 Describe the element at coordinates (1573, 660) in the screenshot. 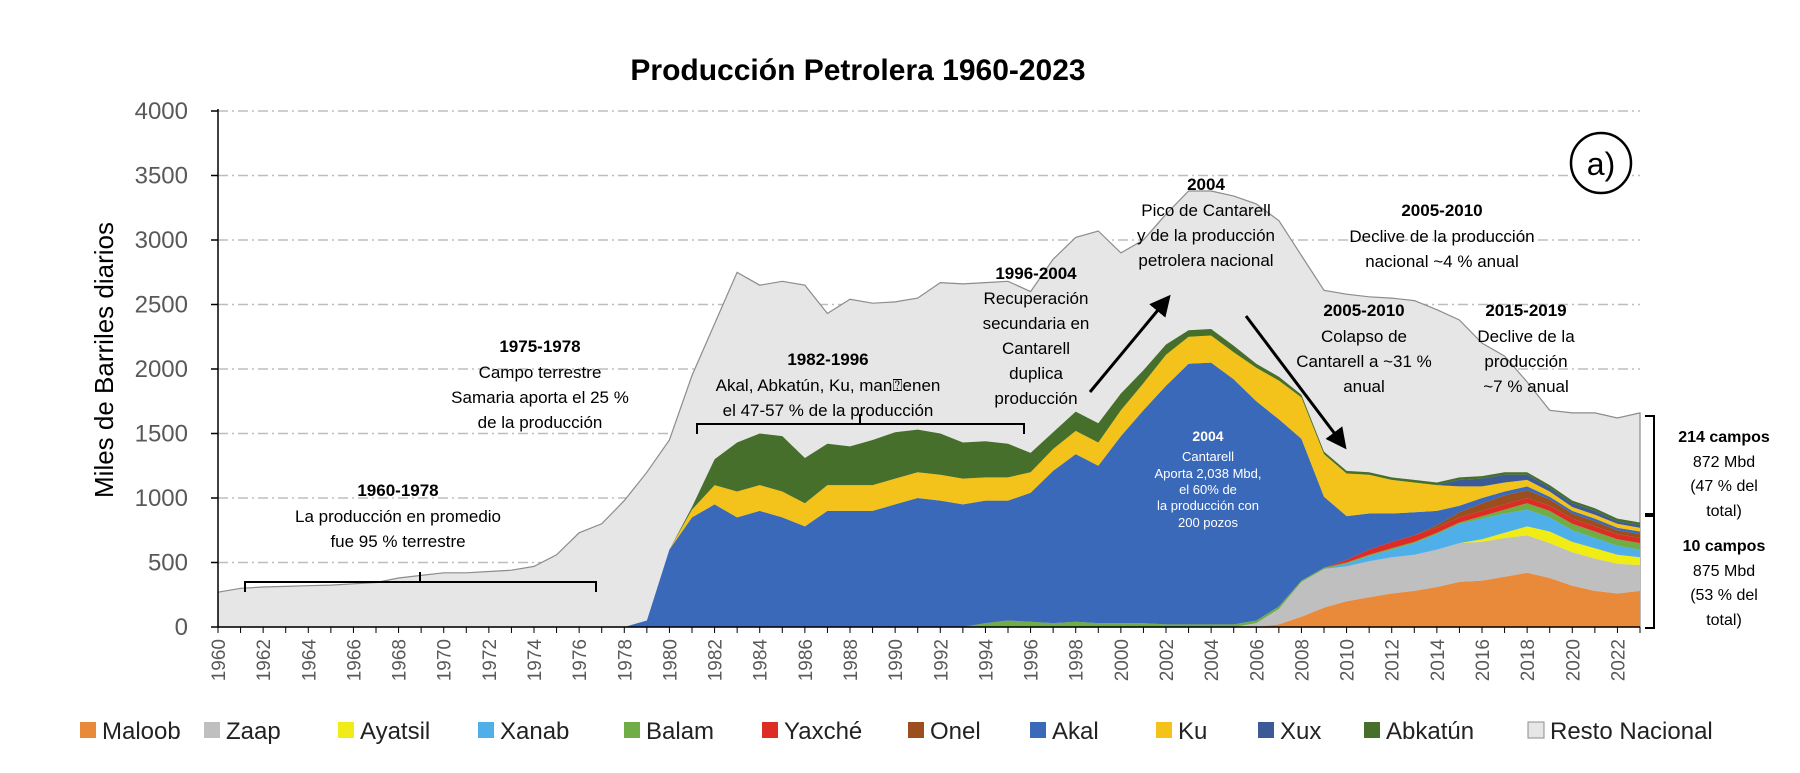

I see `x-tick-label: 2020` at that location.